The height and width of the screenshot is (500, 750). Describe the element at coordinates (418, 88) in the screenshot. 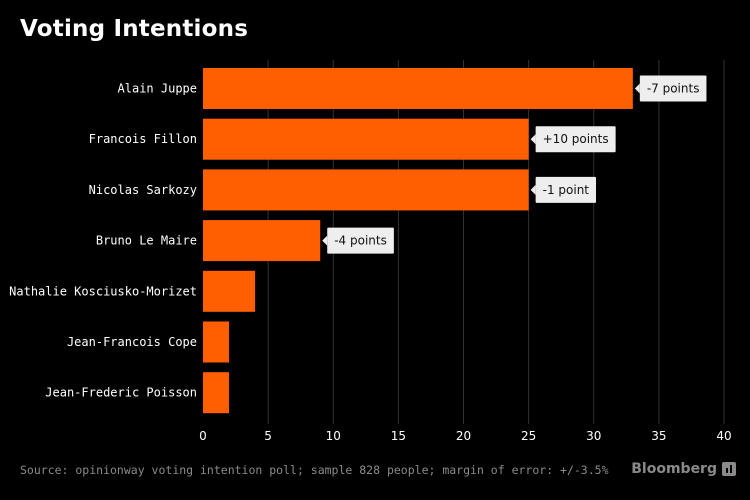

I see `bar-alain-juppe` at that location.